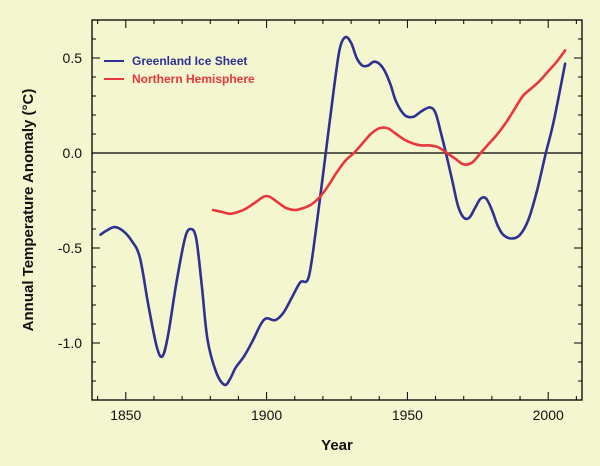 The height and width of the screenshot is (466, 600). Describe the element at coordinates (28, 210) in the screenshot. I see `y-axis-title: Annual Temperature Anomaly (°C)` at that location.